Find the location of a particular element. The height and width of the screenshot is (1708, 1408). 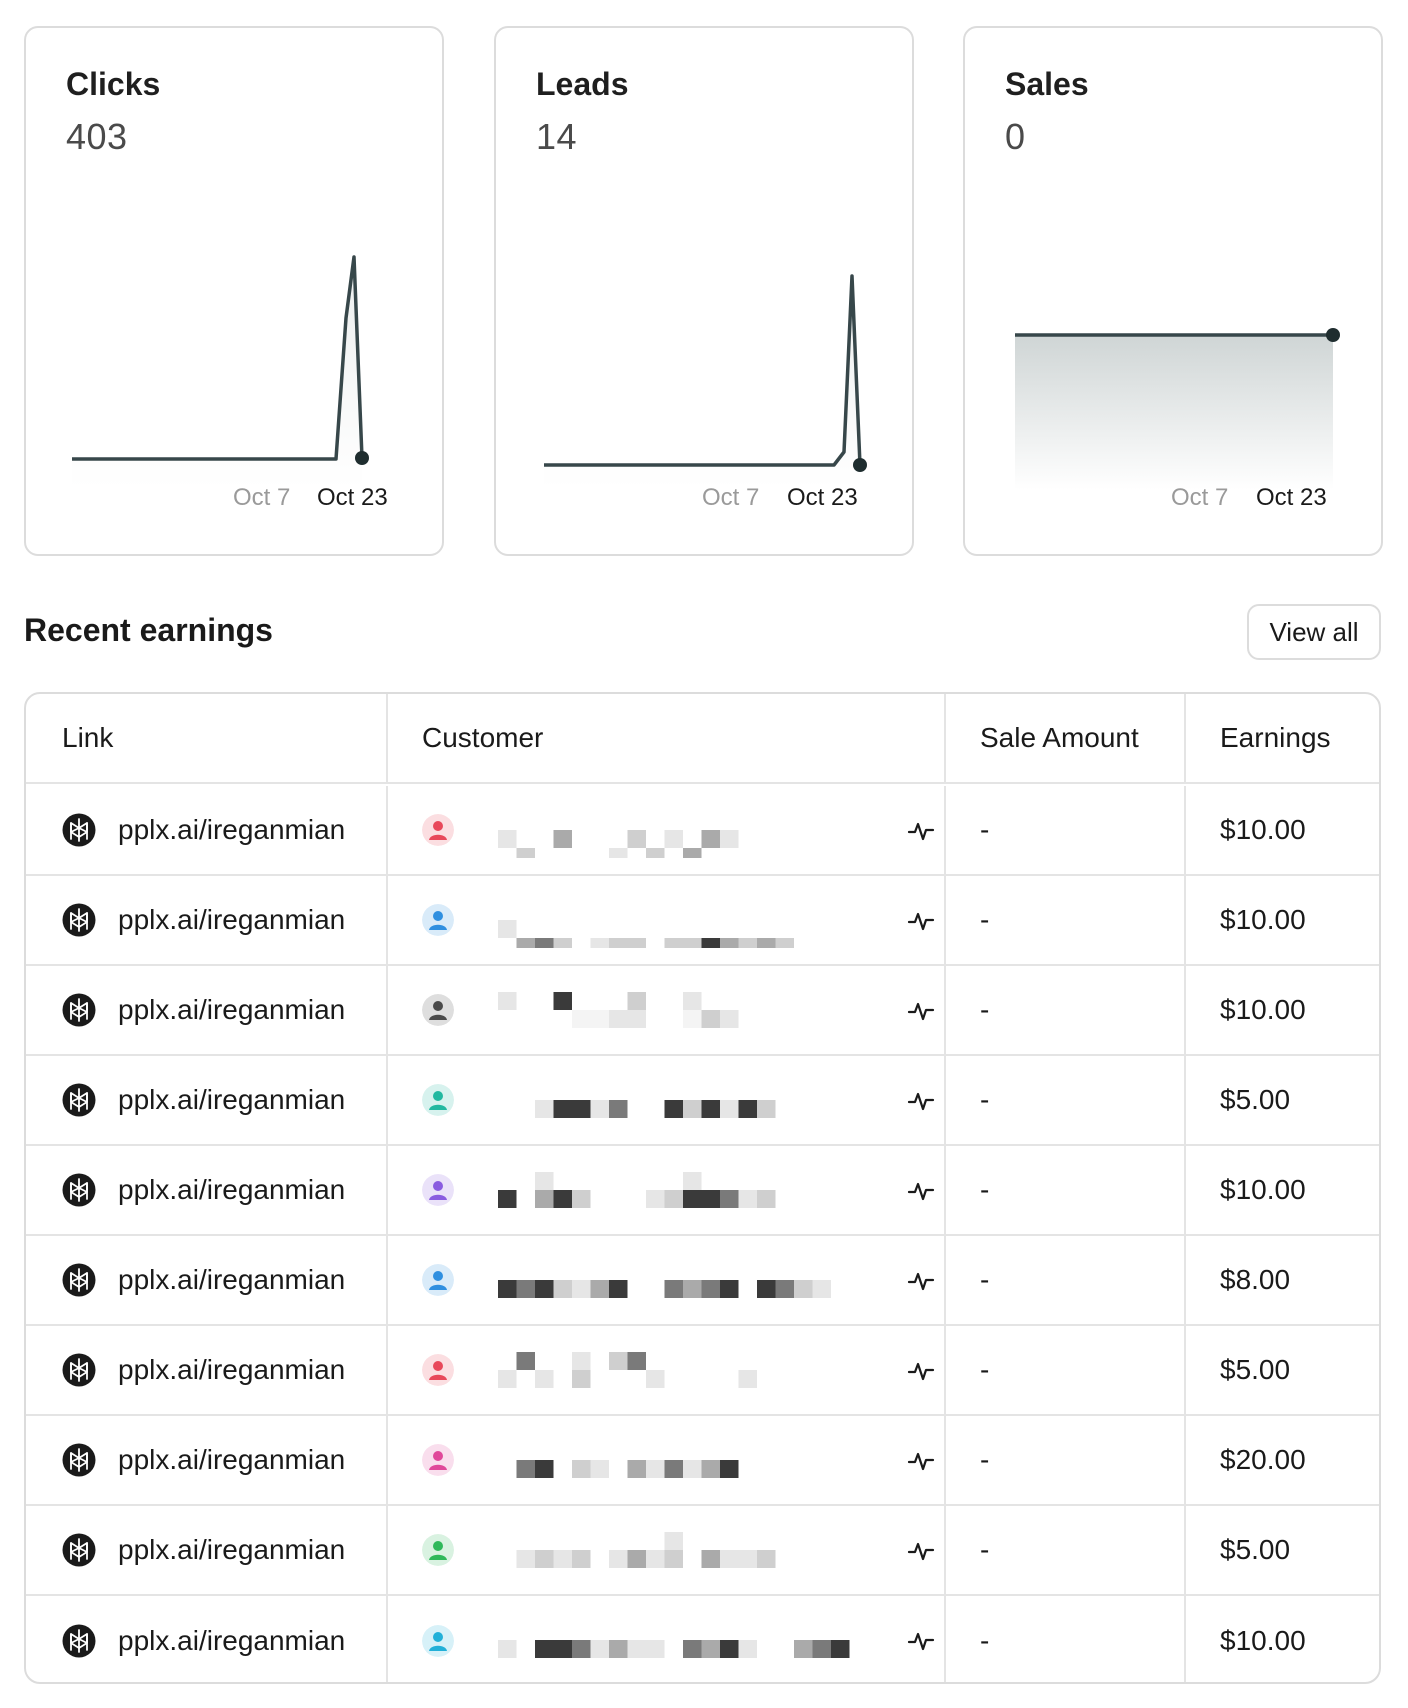

card-value: 403 is located at coordinates (97, 136).